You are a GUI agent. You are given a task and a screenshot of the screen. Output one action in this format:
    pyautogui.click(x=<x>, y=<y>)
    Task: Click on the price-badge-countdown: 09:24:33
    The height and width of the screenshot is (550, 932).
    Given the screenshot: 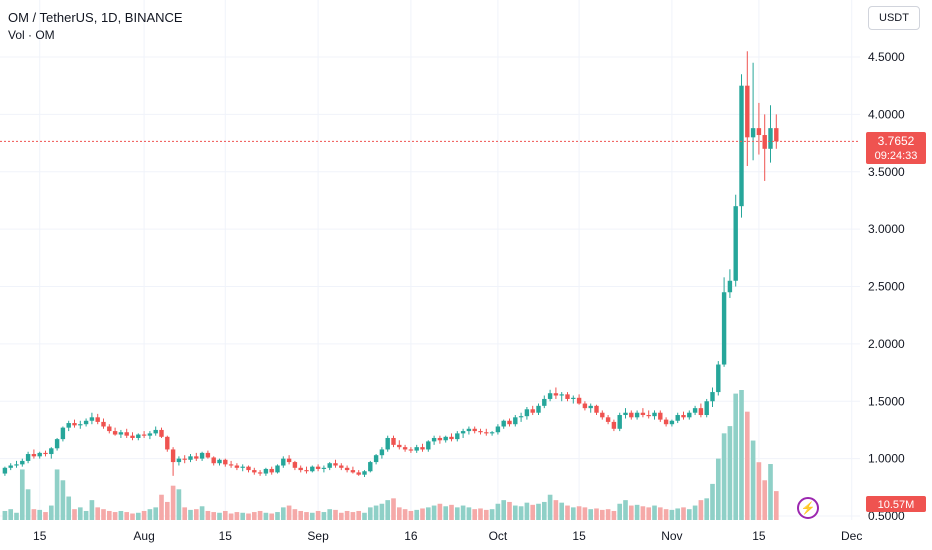 What is the action you would take?
    pyautogui.click(x=896, y=156)
    